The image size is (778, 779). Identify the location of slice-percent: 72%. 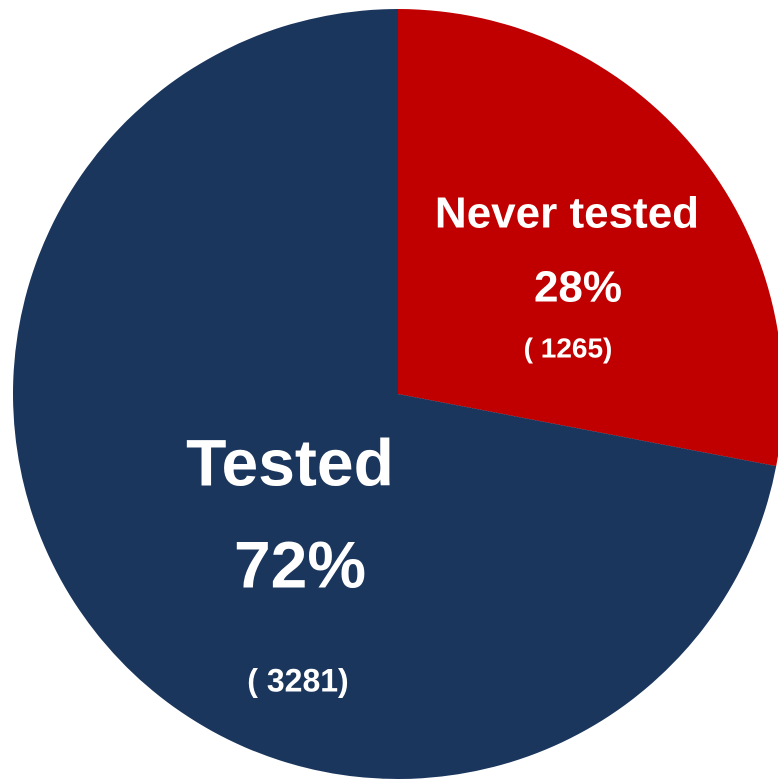
(300, 564).